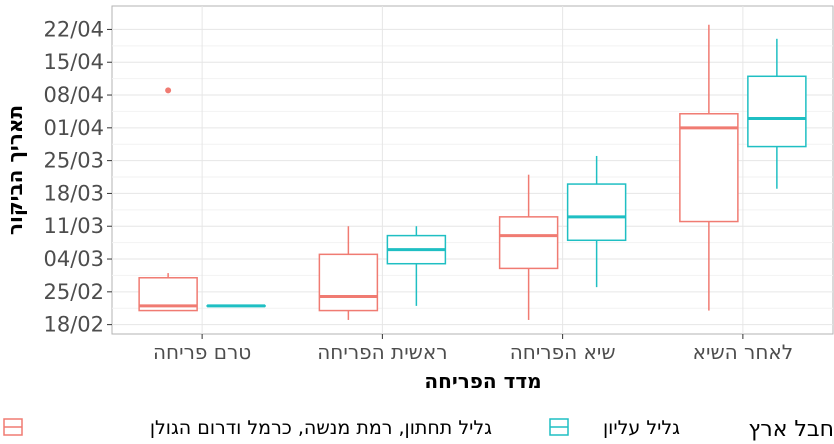 The height and width of the screenshot is (444, 834). Describe the element at coordinates (559, 427) in the screenshot. I see `legend-key-upper-galilee` at that location.